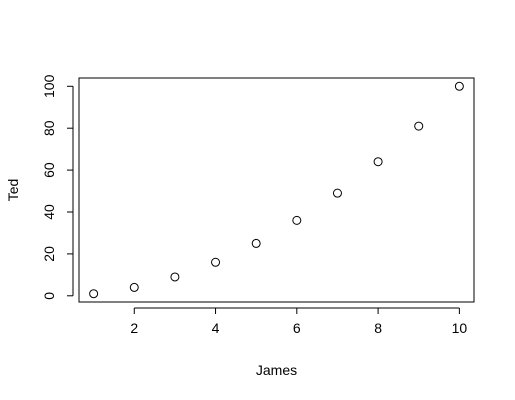 The height and width of the screenshot is (400, 515). I want to click on y-axis: 0 20 40 60 80 100, so click(57, 187).